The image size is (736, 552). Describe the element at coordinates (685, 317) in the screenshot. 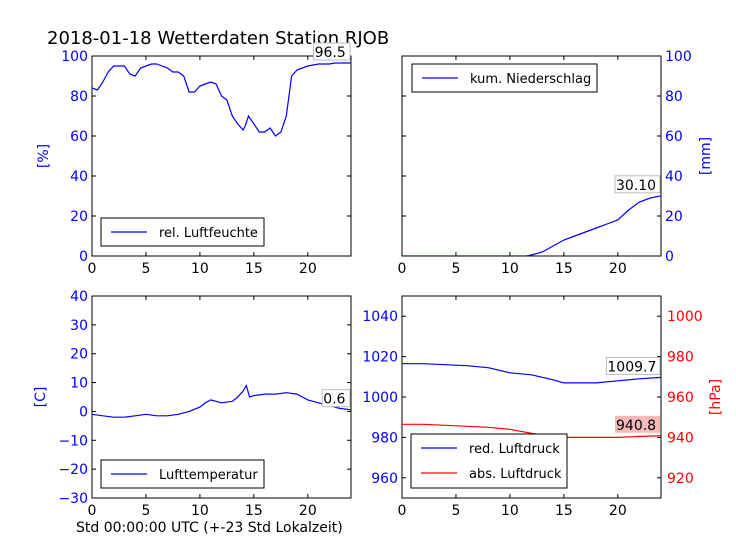

I see `y-right-tick-label: 1000` at that location.